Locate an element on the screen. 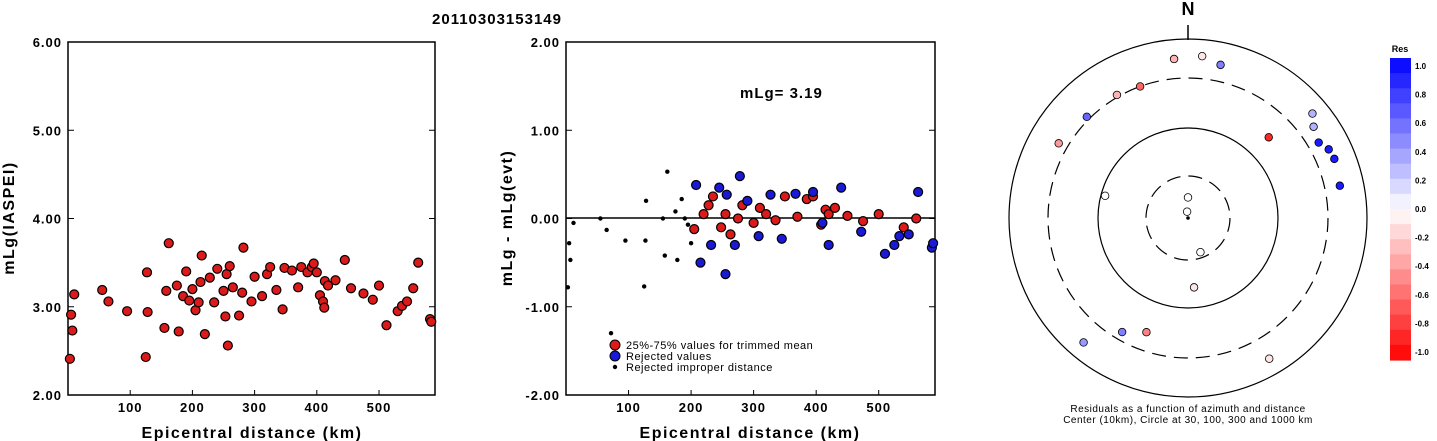 The height and width of the screenshot is (441, 1437). colorbar-title: Res is located at coordinates (1400, 49).